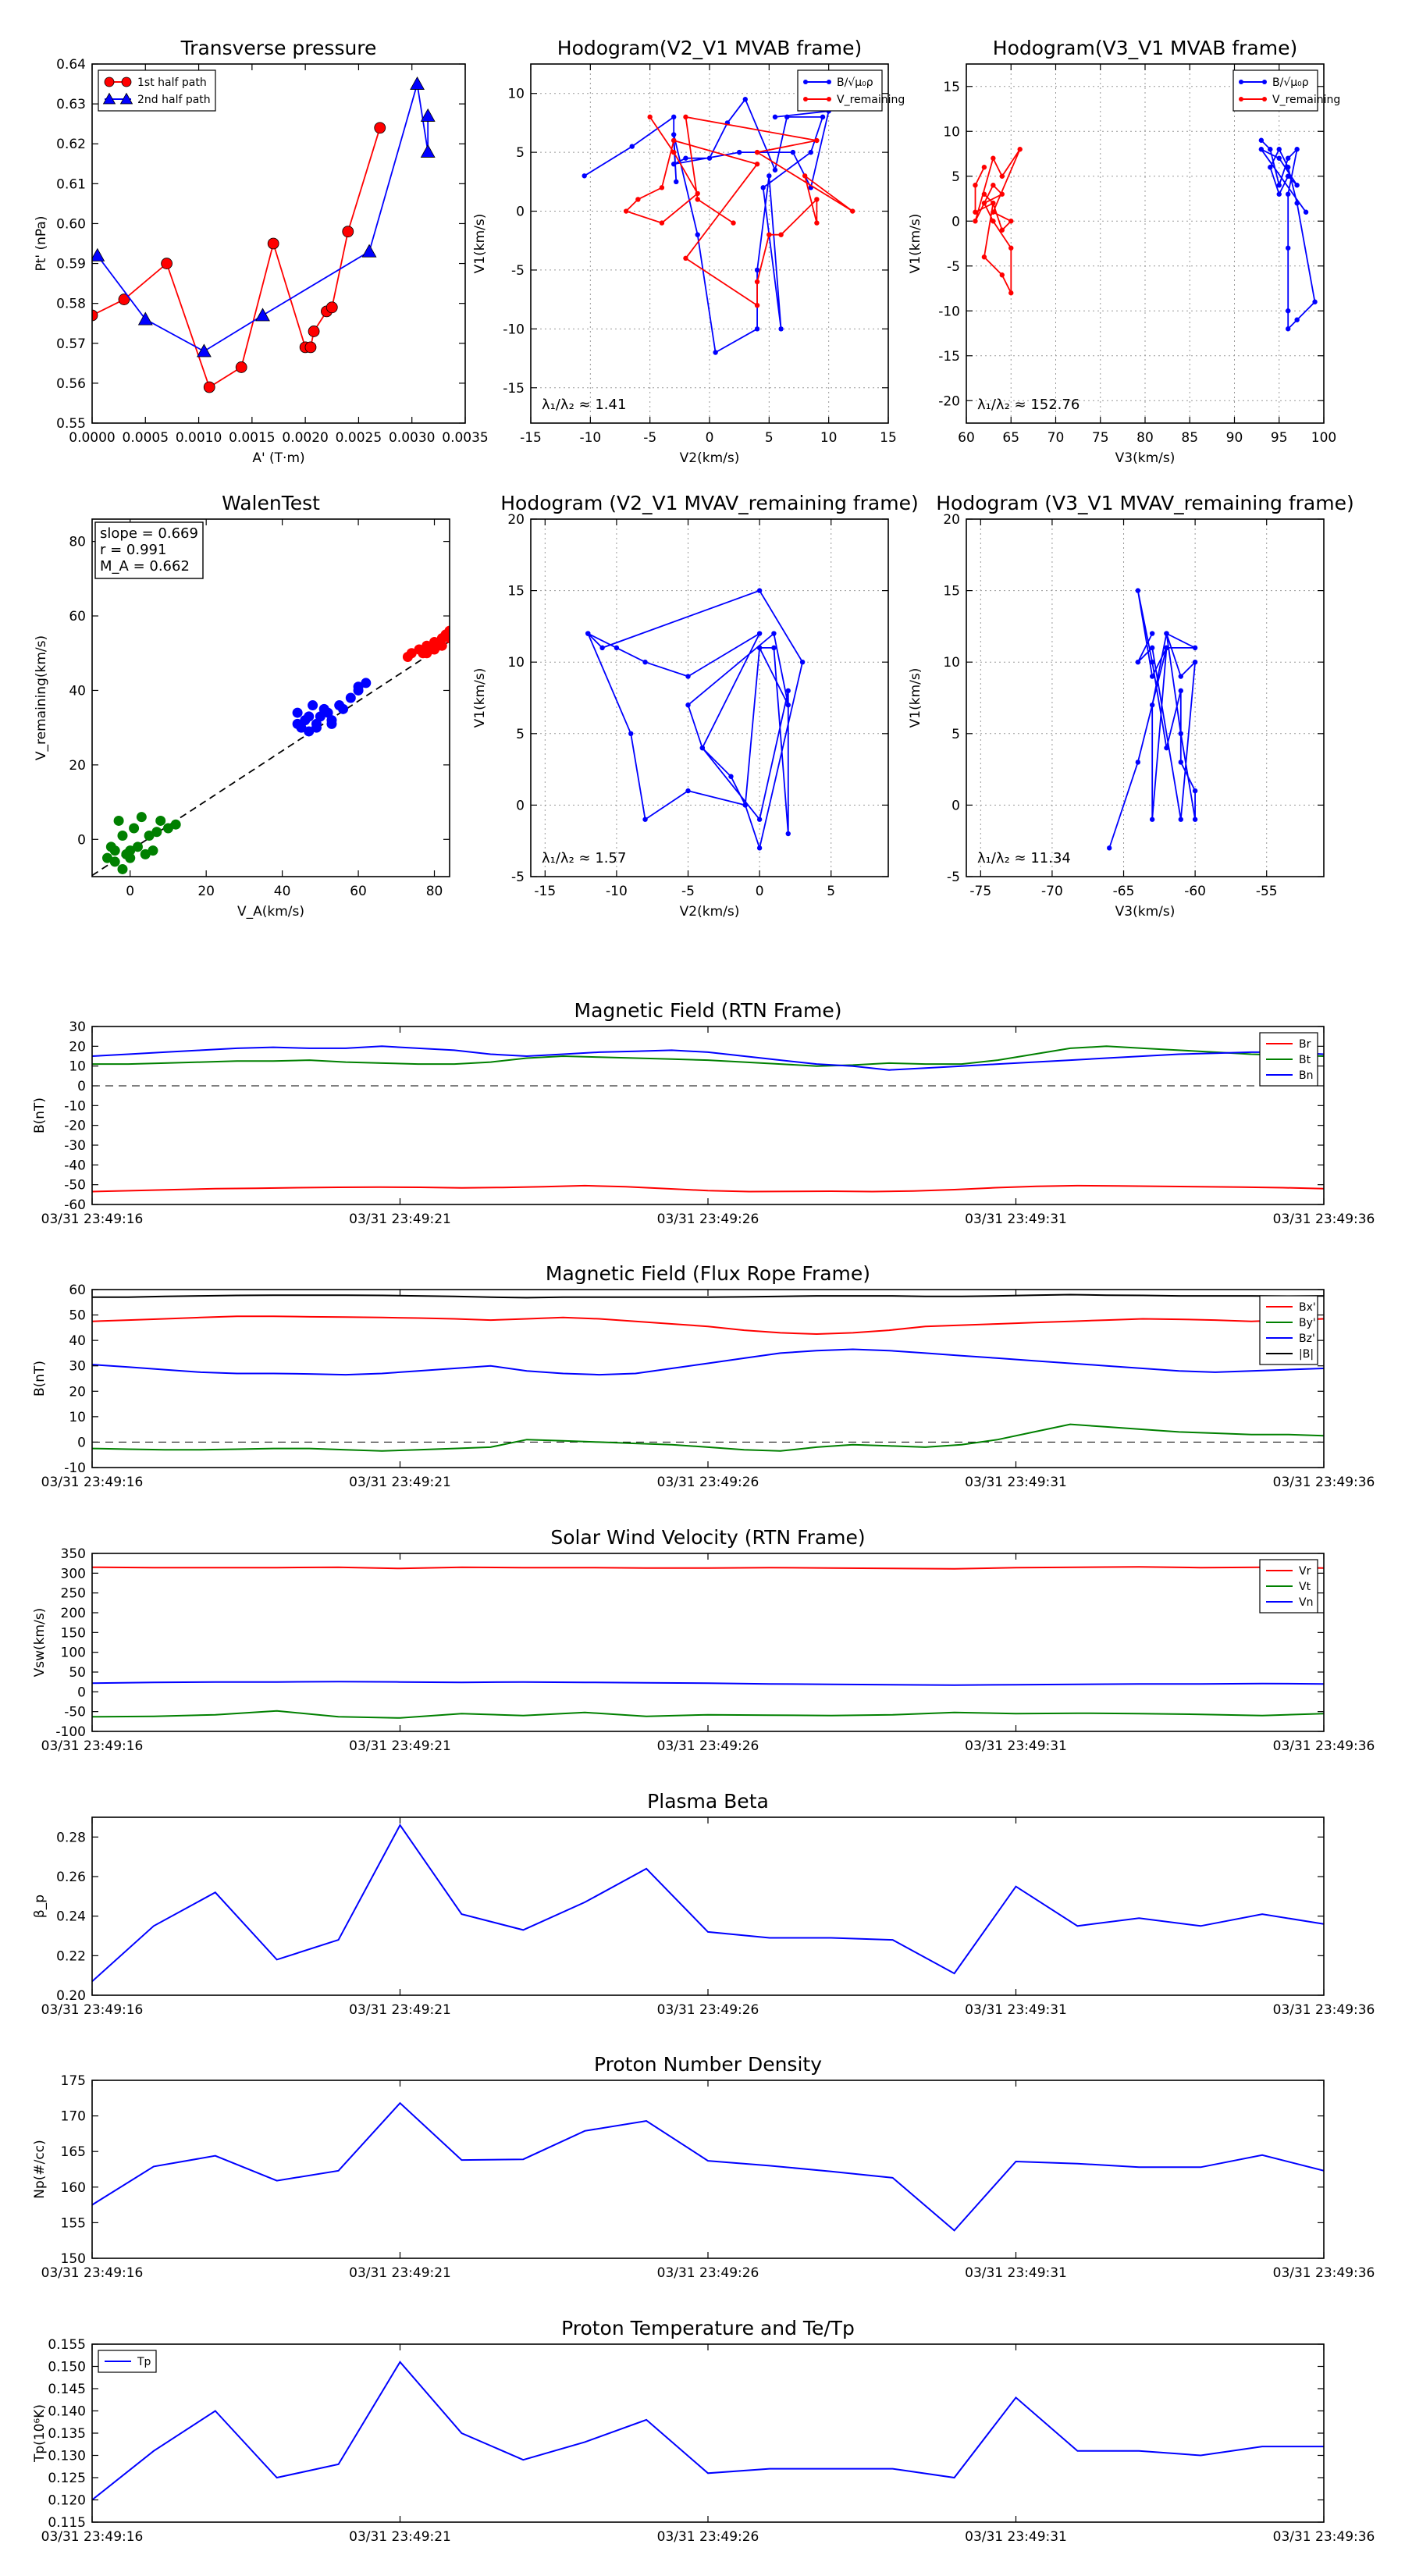  Describe the element at coordinates (520, 153) in the screenshot. I see `y-tick-label: 5` at that location.